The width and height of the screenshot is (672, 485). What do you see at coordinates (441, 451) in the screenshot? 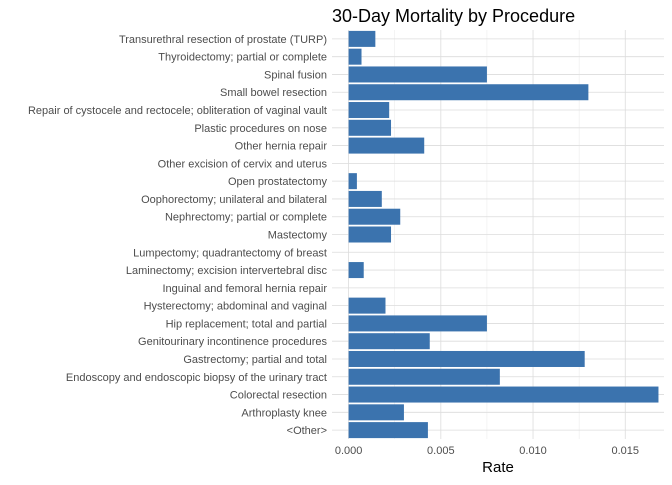
I see `x-tick-label: 0.005` at bounding box center [441, 451].